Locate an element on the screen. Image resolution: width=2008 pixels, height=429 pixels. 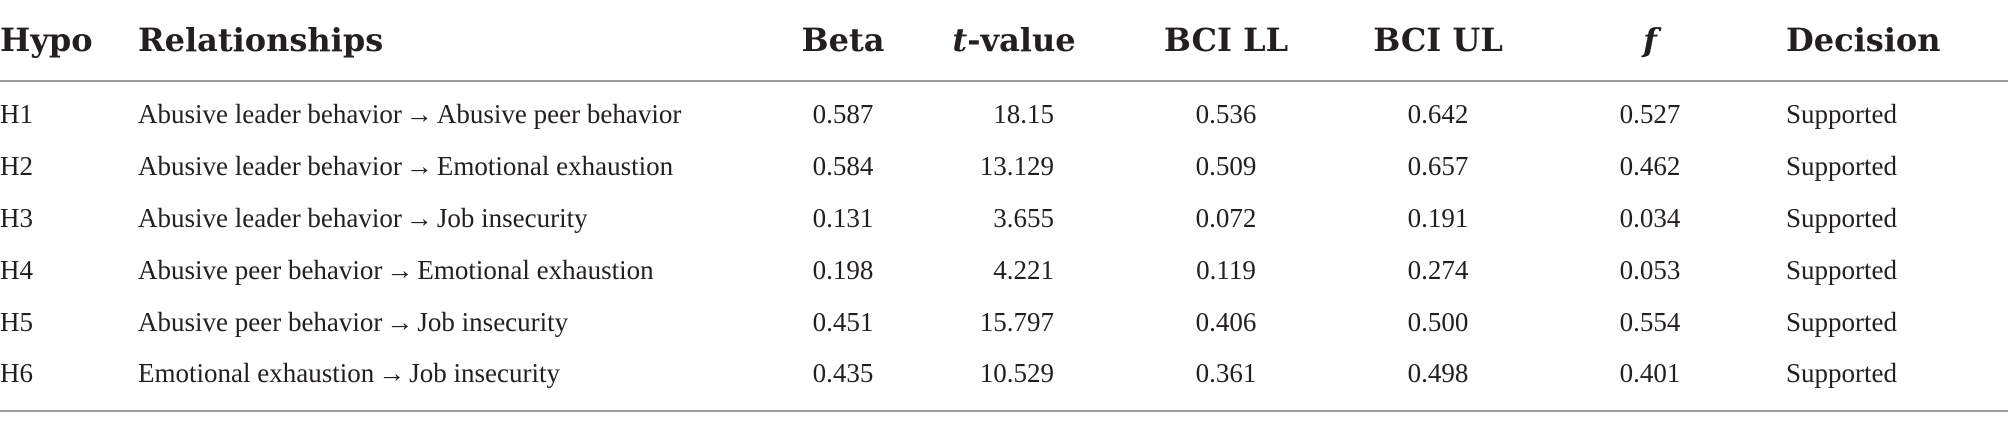
relationship-from: Emotional exhaustion is located at coordinates (256, 372).